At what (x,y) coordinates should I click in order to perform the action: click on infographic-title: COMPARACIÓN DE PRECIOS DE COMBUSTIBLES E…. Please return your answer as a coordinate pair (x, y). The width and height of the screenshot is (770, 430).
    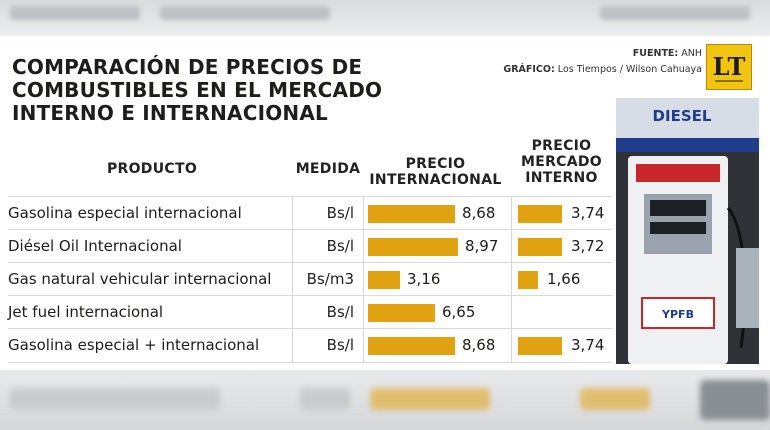
    Looking at the image, I should click on (197, 90).